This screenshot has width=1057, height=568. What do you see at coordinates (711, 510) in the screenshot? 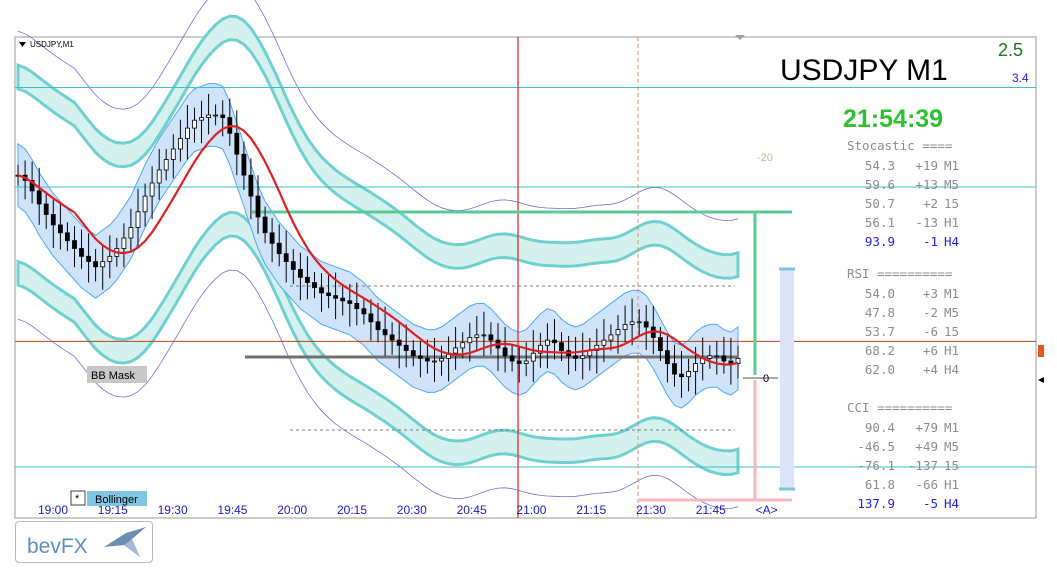
I see `x-tick-label: 21:45` at bounding box center [711, 510].